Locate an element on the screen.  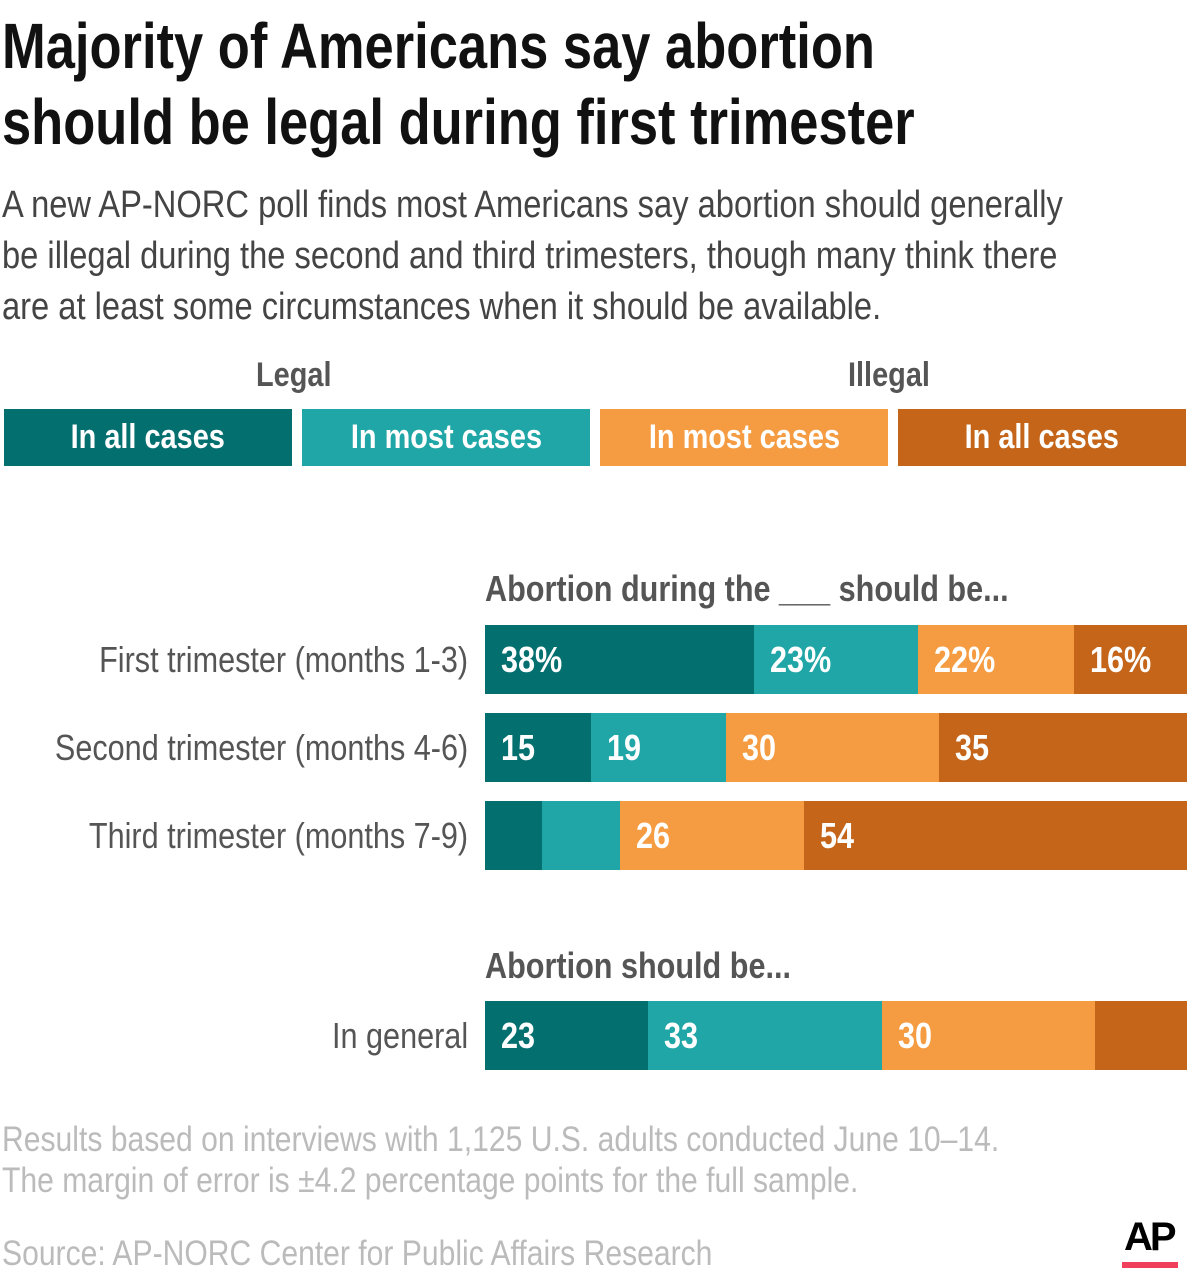
bar-segment-3: 26 is located at coordinates (712, 835).